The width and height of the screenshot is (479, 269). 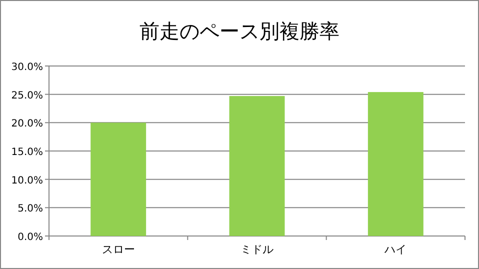 I want to click on y-tick-label: 5.0%, so click(x=30, y=209).